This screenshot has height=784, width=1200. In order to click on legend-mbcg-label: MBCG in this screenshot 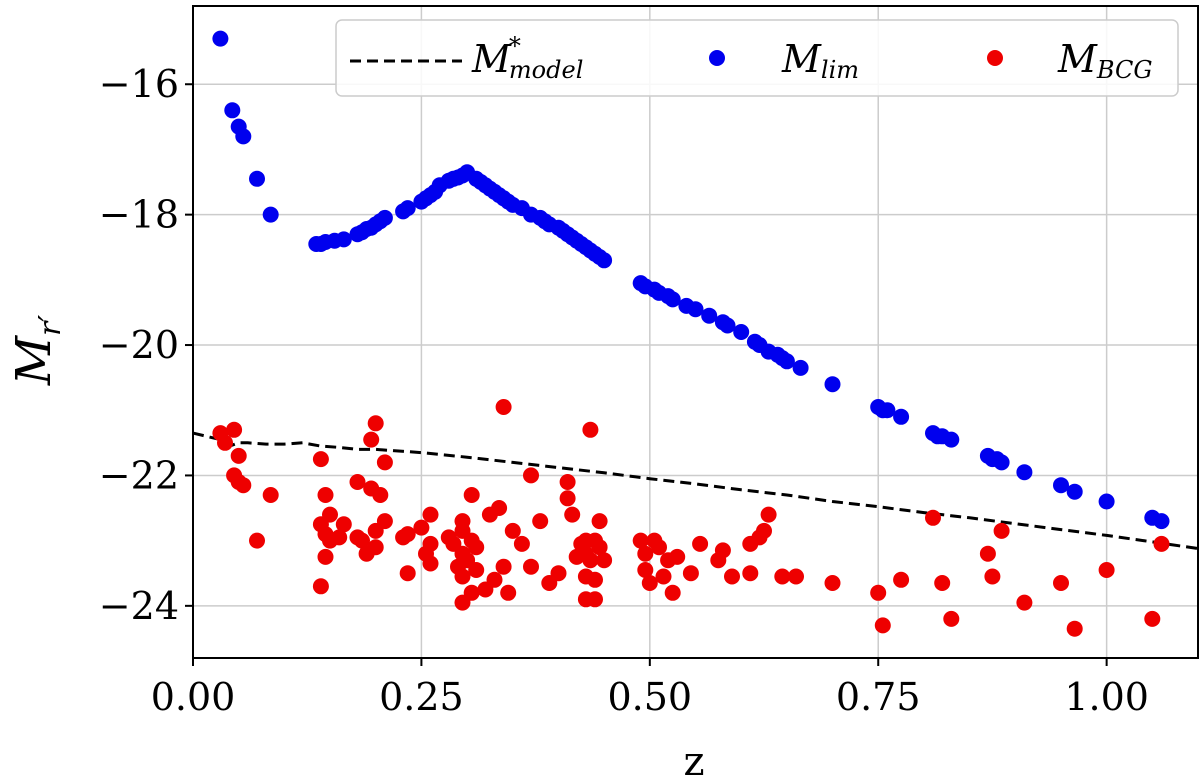, I will do `click(1105, 60)`.